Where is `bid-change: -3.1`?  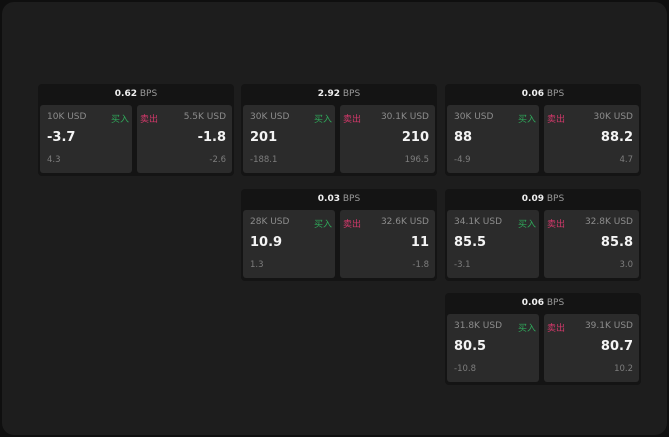
bid-change: -3.1 is located at coordinates (462, 265).